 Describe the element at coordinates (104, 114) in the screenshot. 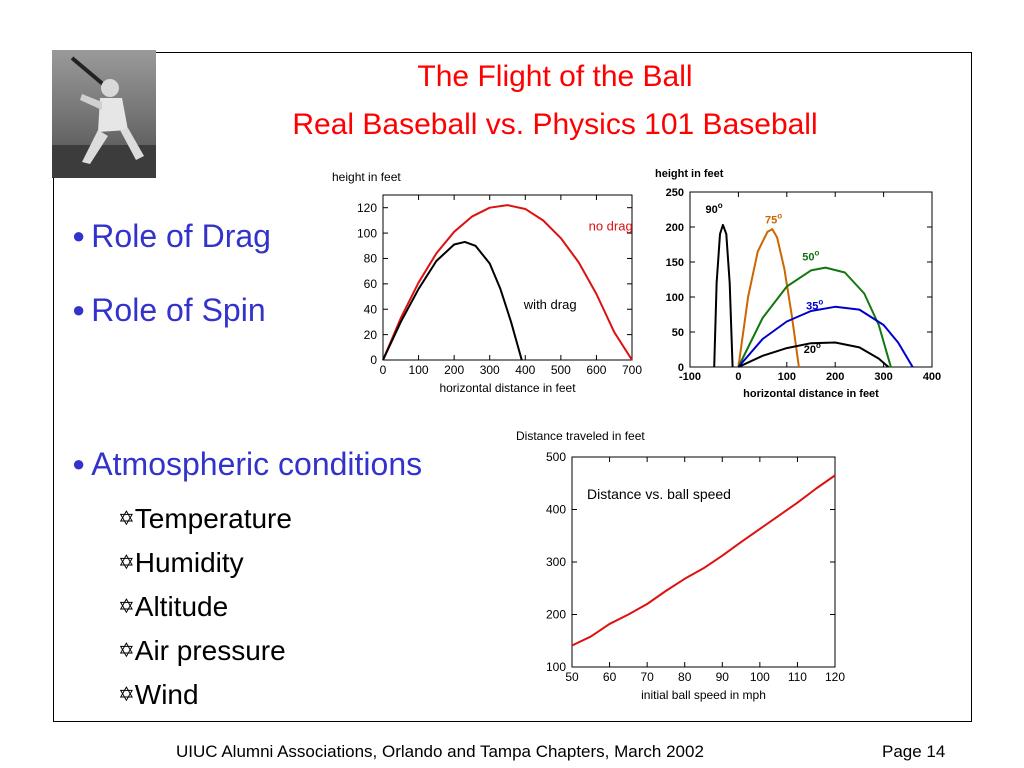

I see `baseball-player-photo` at that location.